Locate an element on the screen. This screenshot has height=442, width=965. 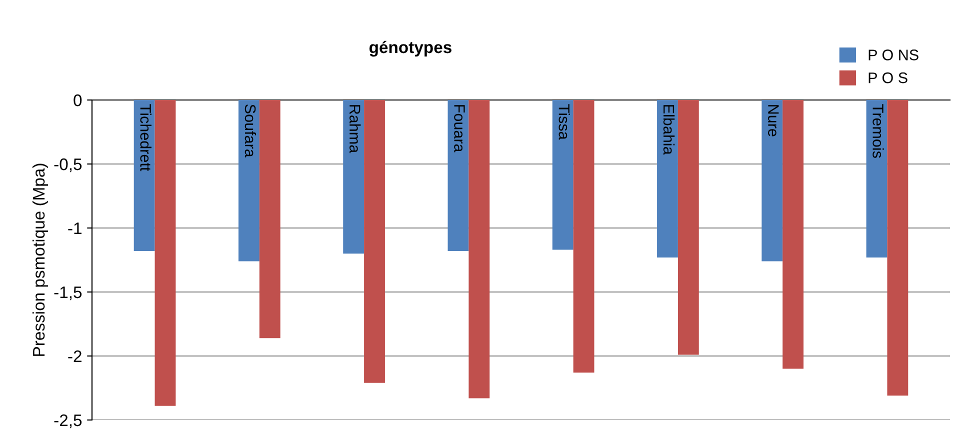
x-tick-label: Tichedrett is located at coordinates (146, 138).